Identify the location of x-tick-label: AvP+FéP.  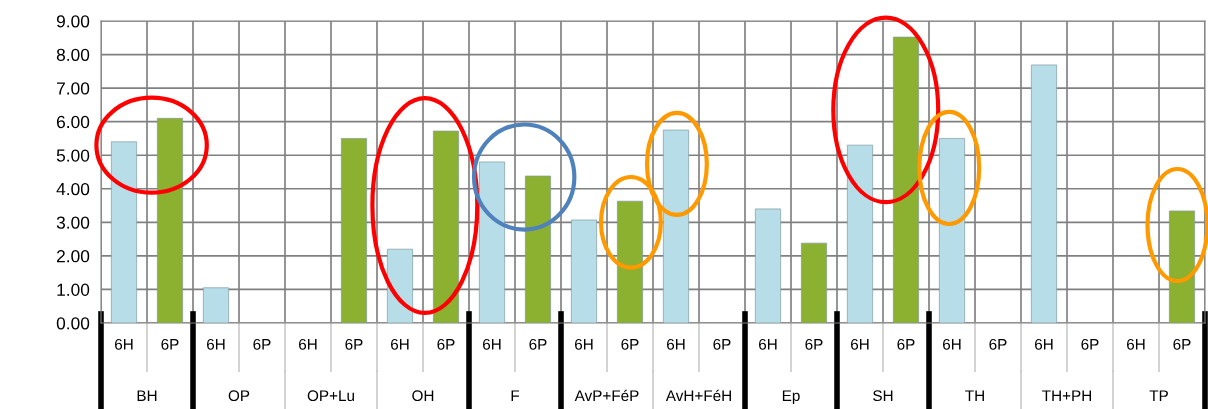
(606, 395).